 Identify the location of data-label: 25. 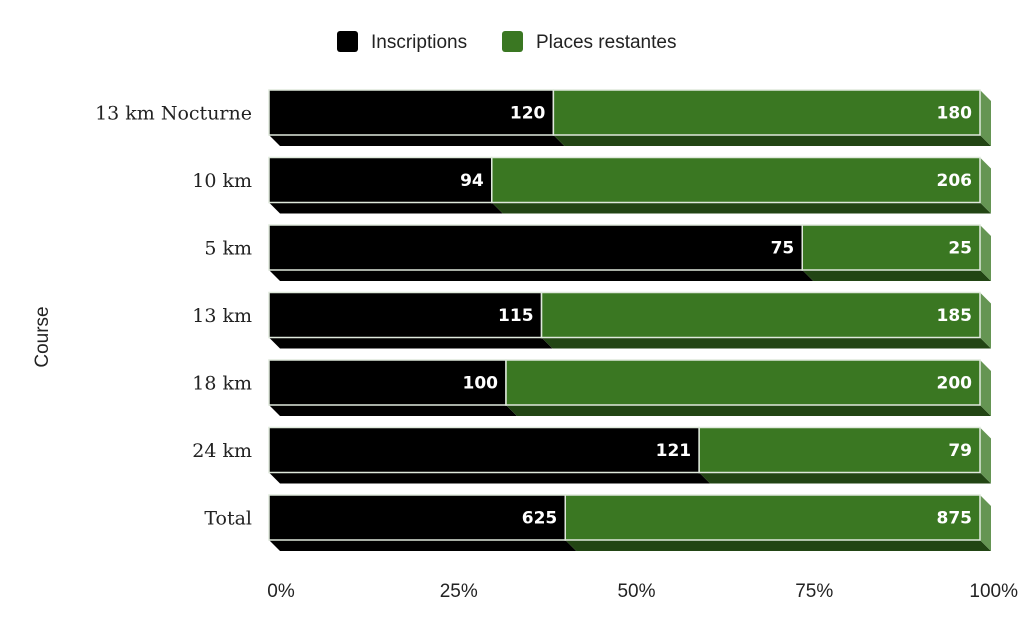
(960, 249).